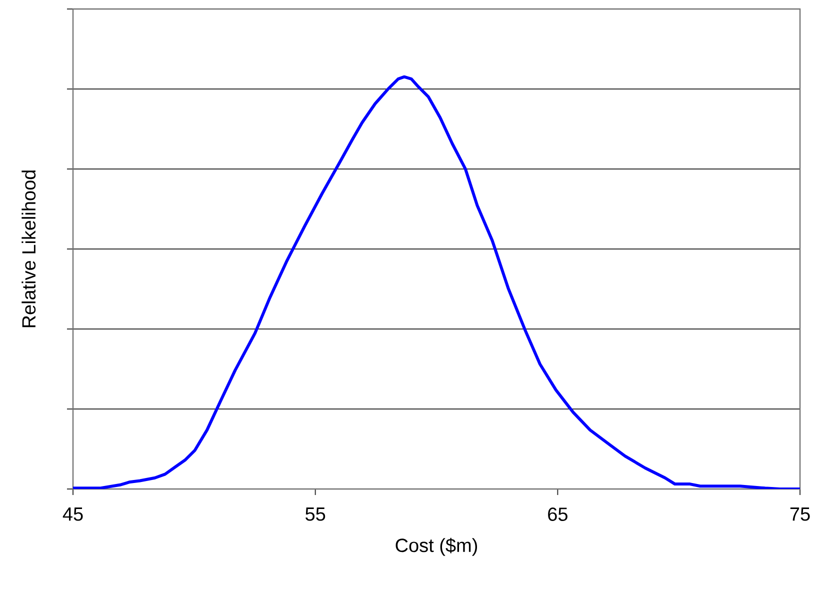 This screenshot has height=605, width=821. What do you see at coordinates (558, 514) in the screenshot?
I see `x-tick-label: 65` at bounding box center [558, 514].